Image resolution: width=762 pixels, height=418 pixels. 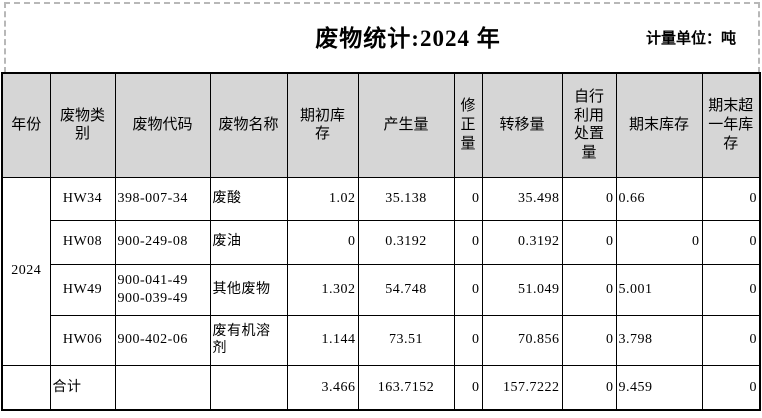 I want to click on col-over-one-year: 期末超 一年库 存, so click(x=731, y=125).